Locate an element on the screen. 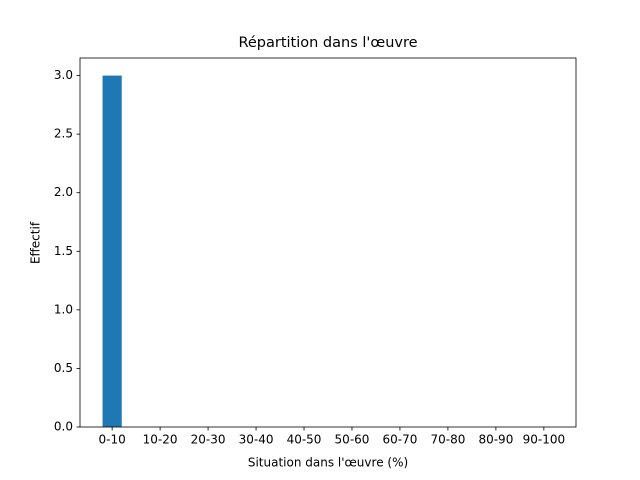  chart-title: Répartition dans l'œuvre is located at coordinates (327, 43).